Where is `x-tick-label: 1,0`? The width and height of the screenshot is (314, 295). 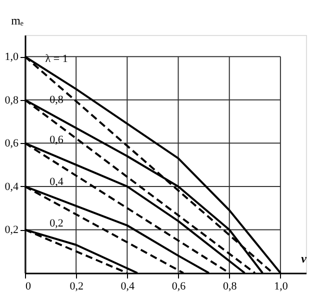 x-tick-label: 1,0 is located at coordinates (281, 286).